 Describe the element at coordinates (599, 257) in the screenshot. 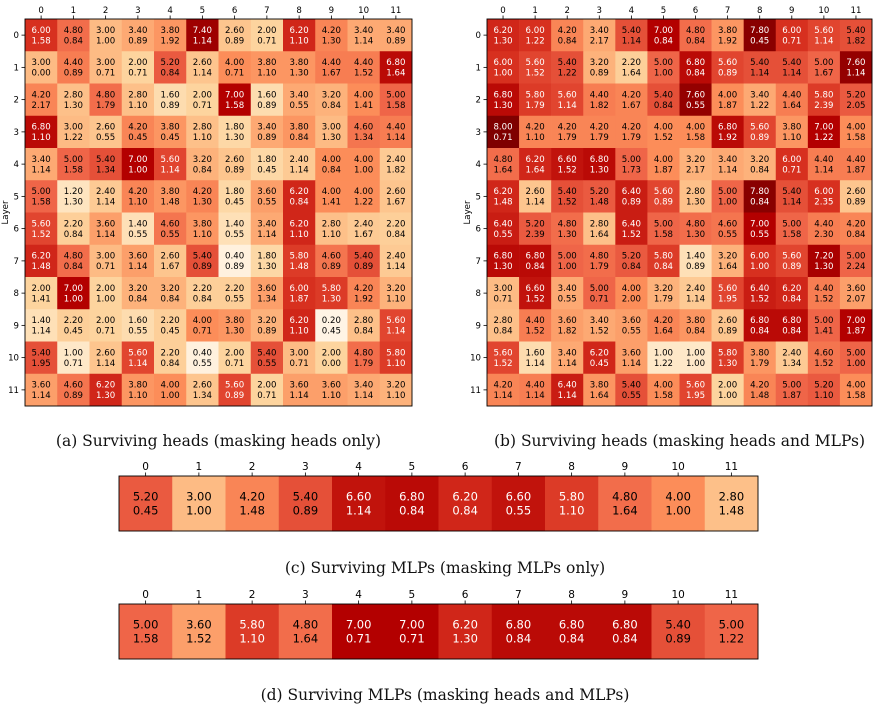

I see `cell-mean-label: 4.80` at that location.